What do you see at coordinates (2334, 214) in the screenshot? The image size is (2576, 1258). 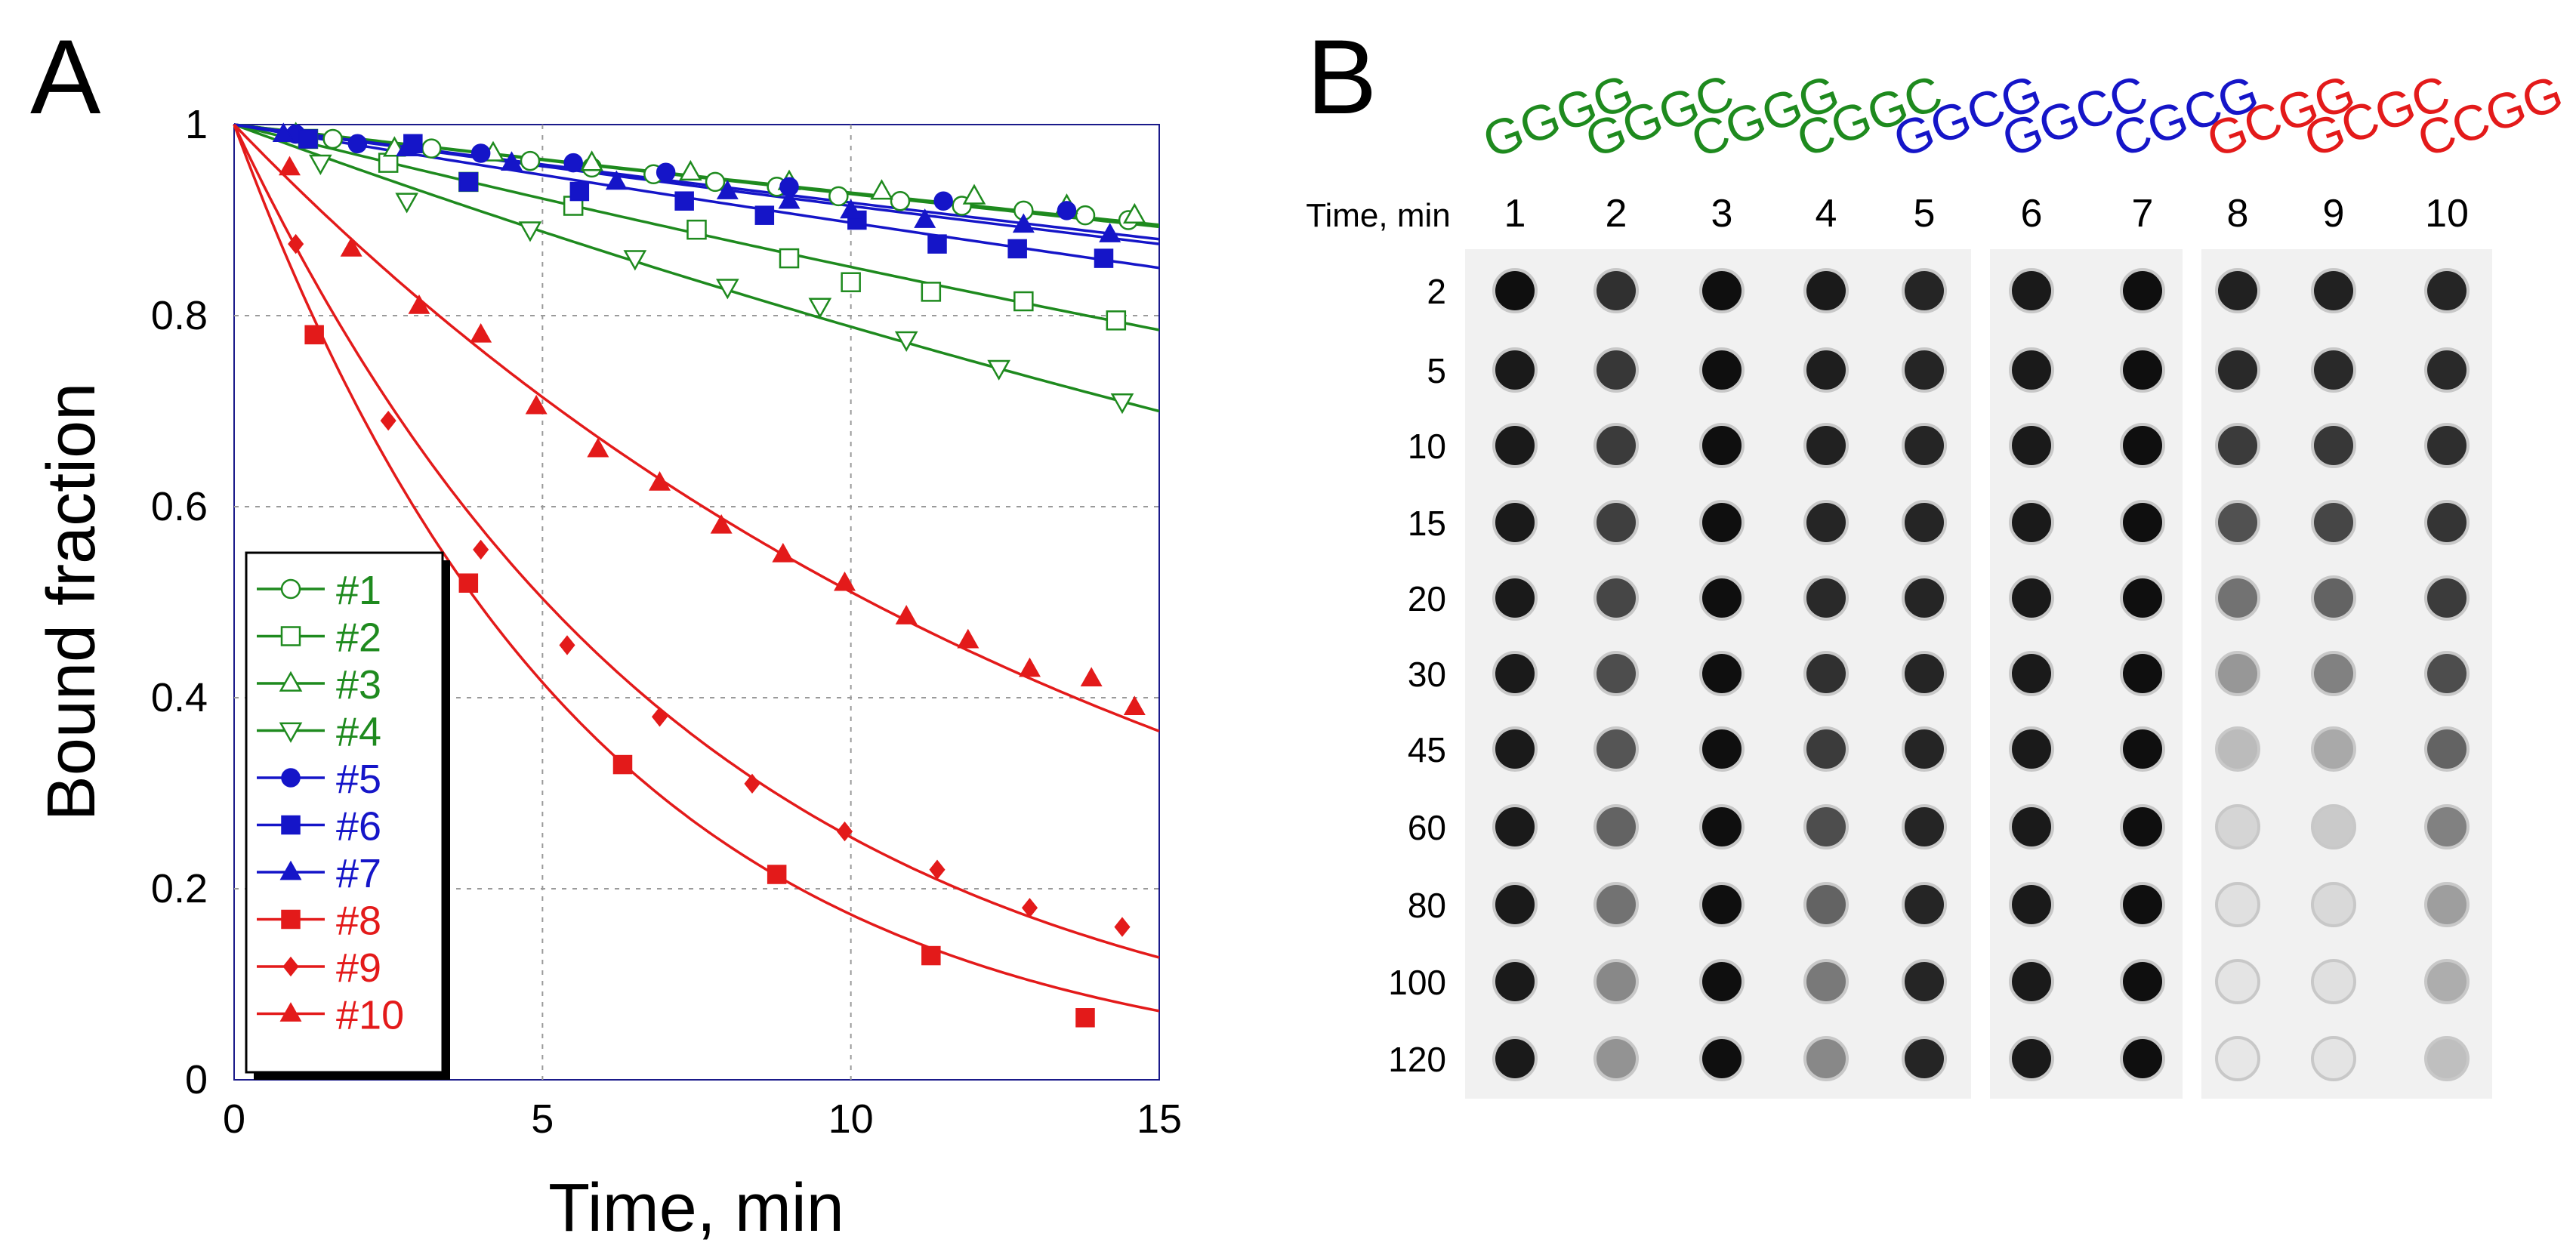 I see `column-number: 9` at bounding box center [2334, 214].